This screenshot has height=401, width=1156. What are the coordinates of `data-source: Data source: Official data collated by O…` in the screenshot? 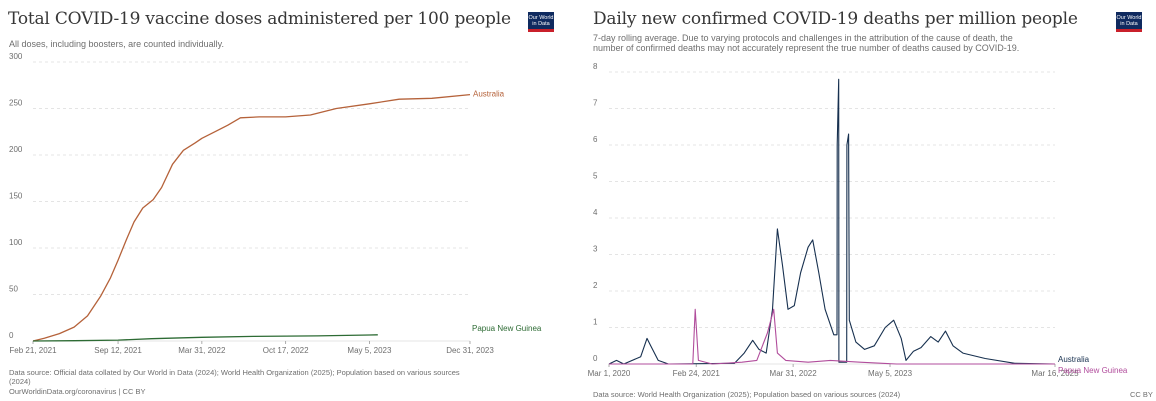 It's located at (234, 372).